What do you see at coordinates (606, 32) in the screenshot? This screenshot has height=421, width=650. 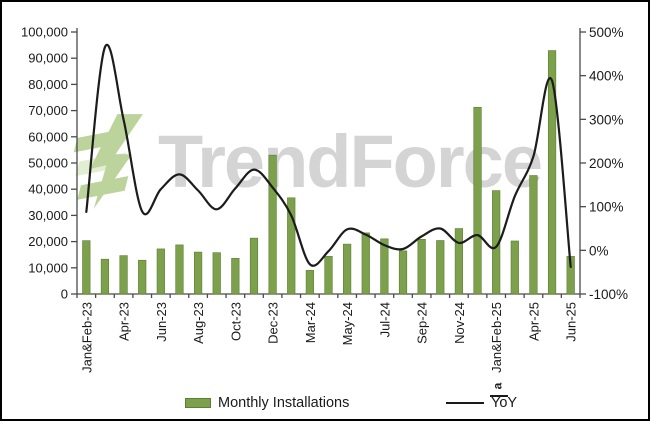 I see `right-axis-tick-label: 500%` at bounding box center [606, 32].